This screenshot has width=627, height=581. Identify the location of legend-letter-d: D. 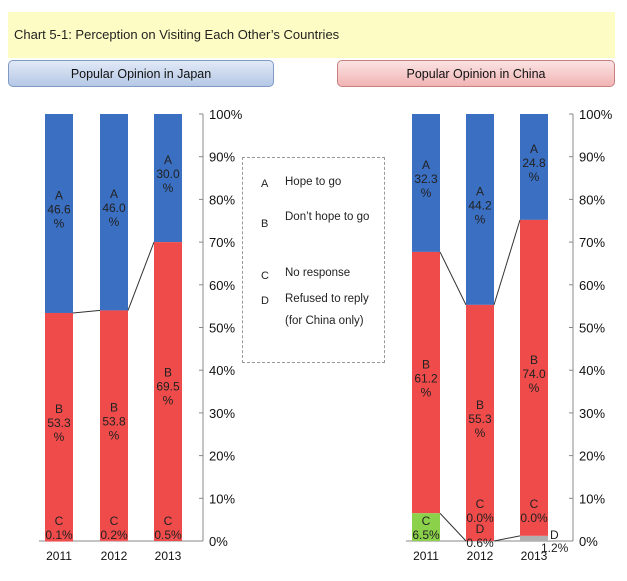
(265, 301).